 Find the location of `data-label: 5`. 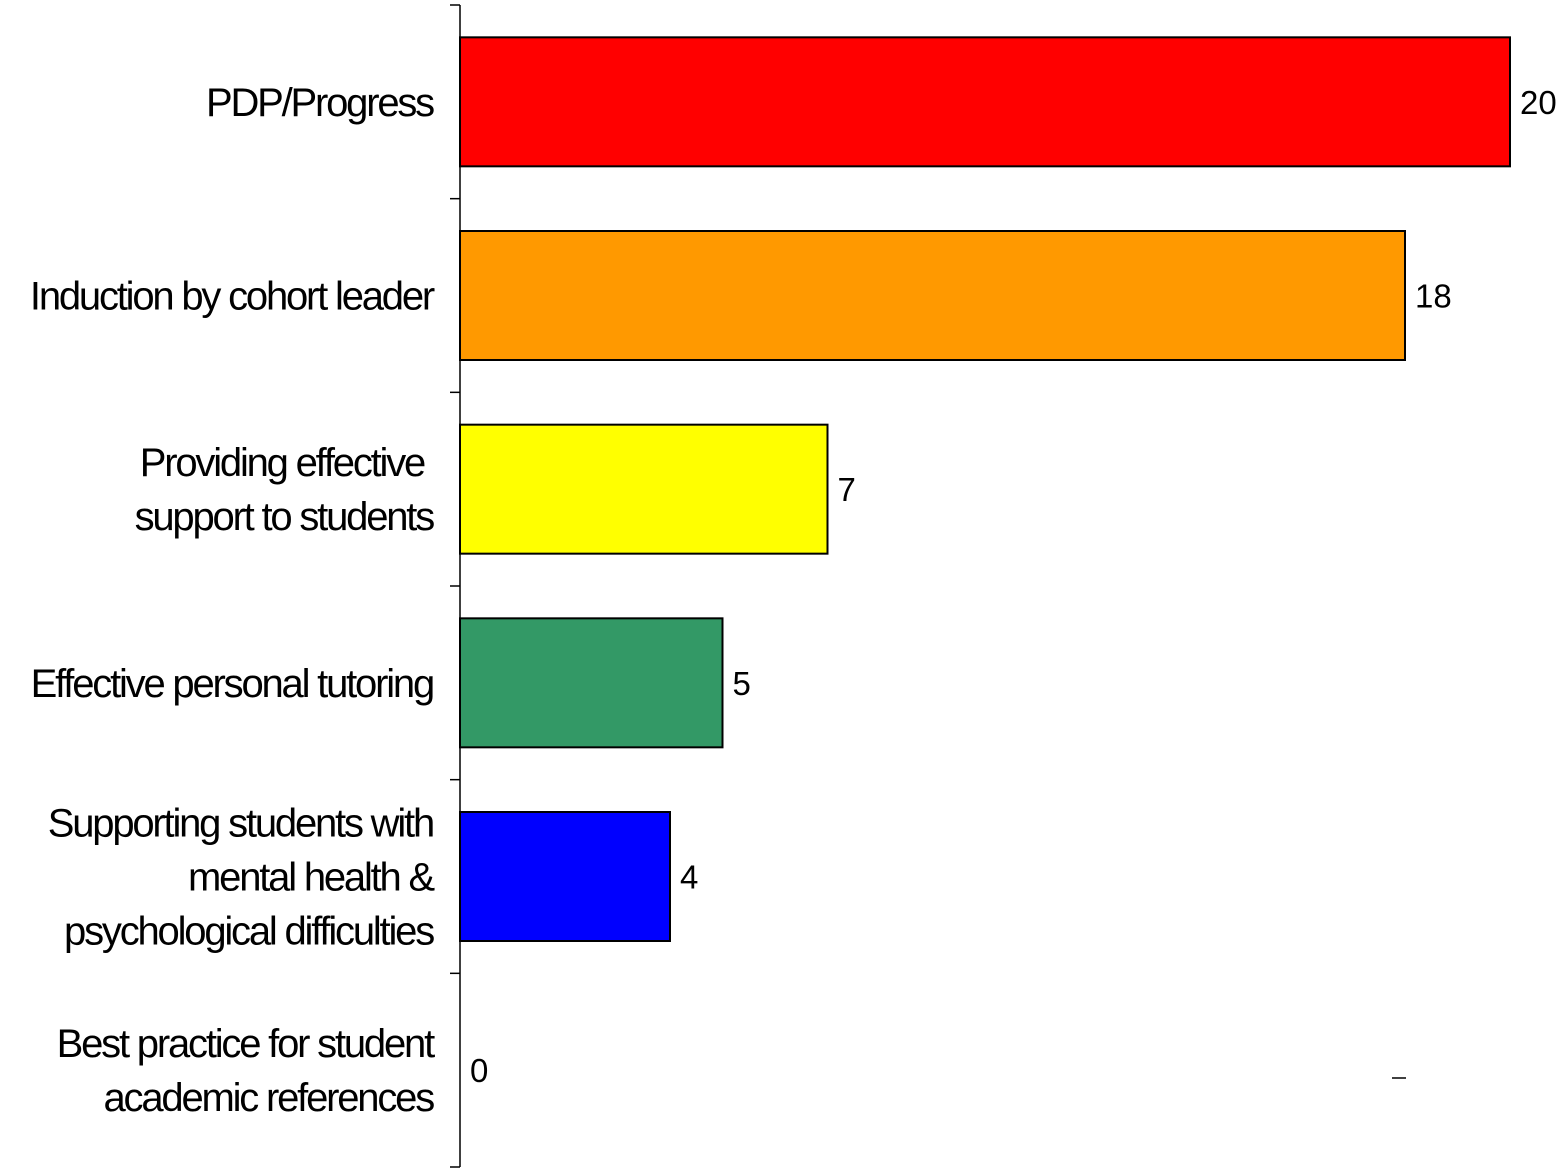

data-label: 5 is located at coordinates (742, 683).